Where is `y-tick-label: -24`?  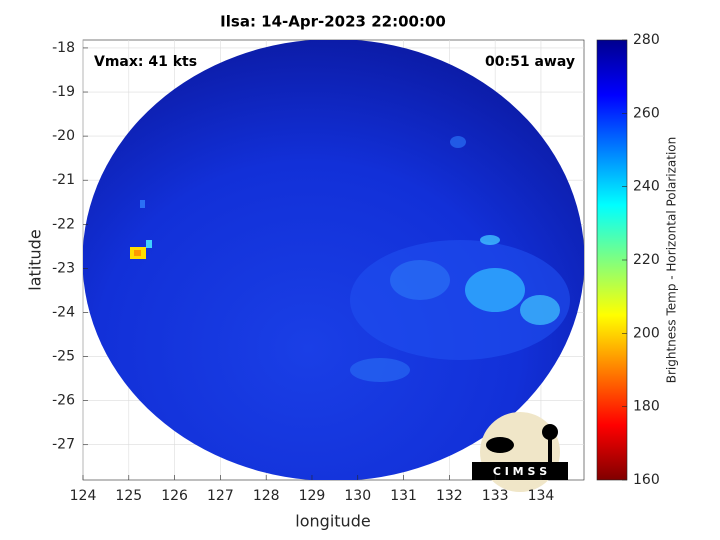
y-tick-label: -24 is located at coordinates (63, 312).